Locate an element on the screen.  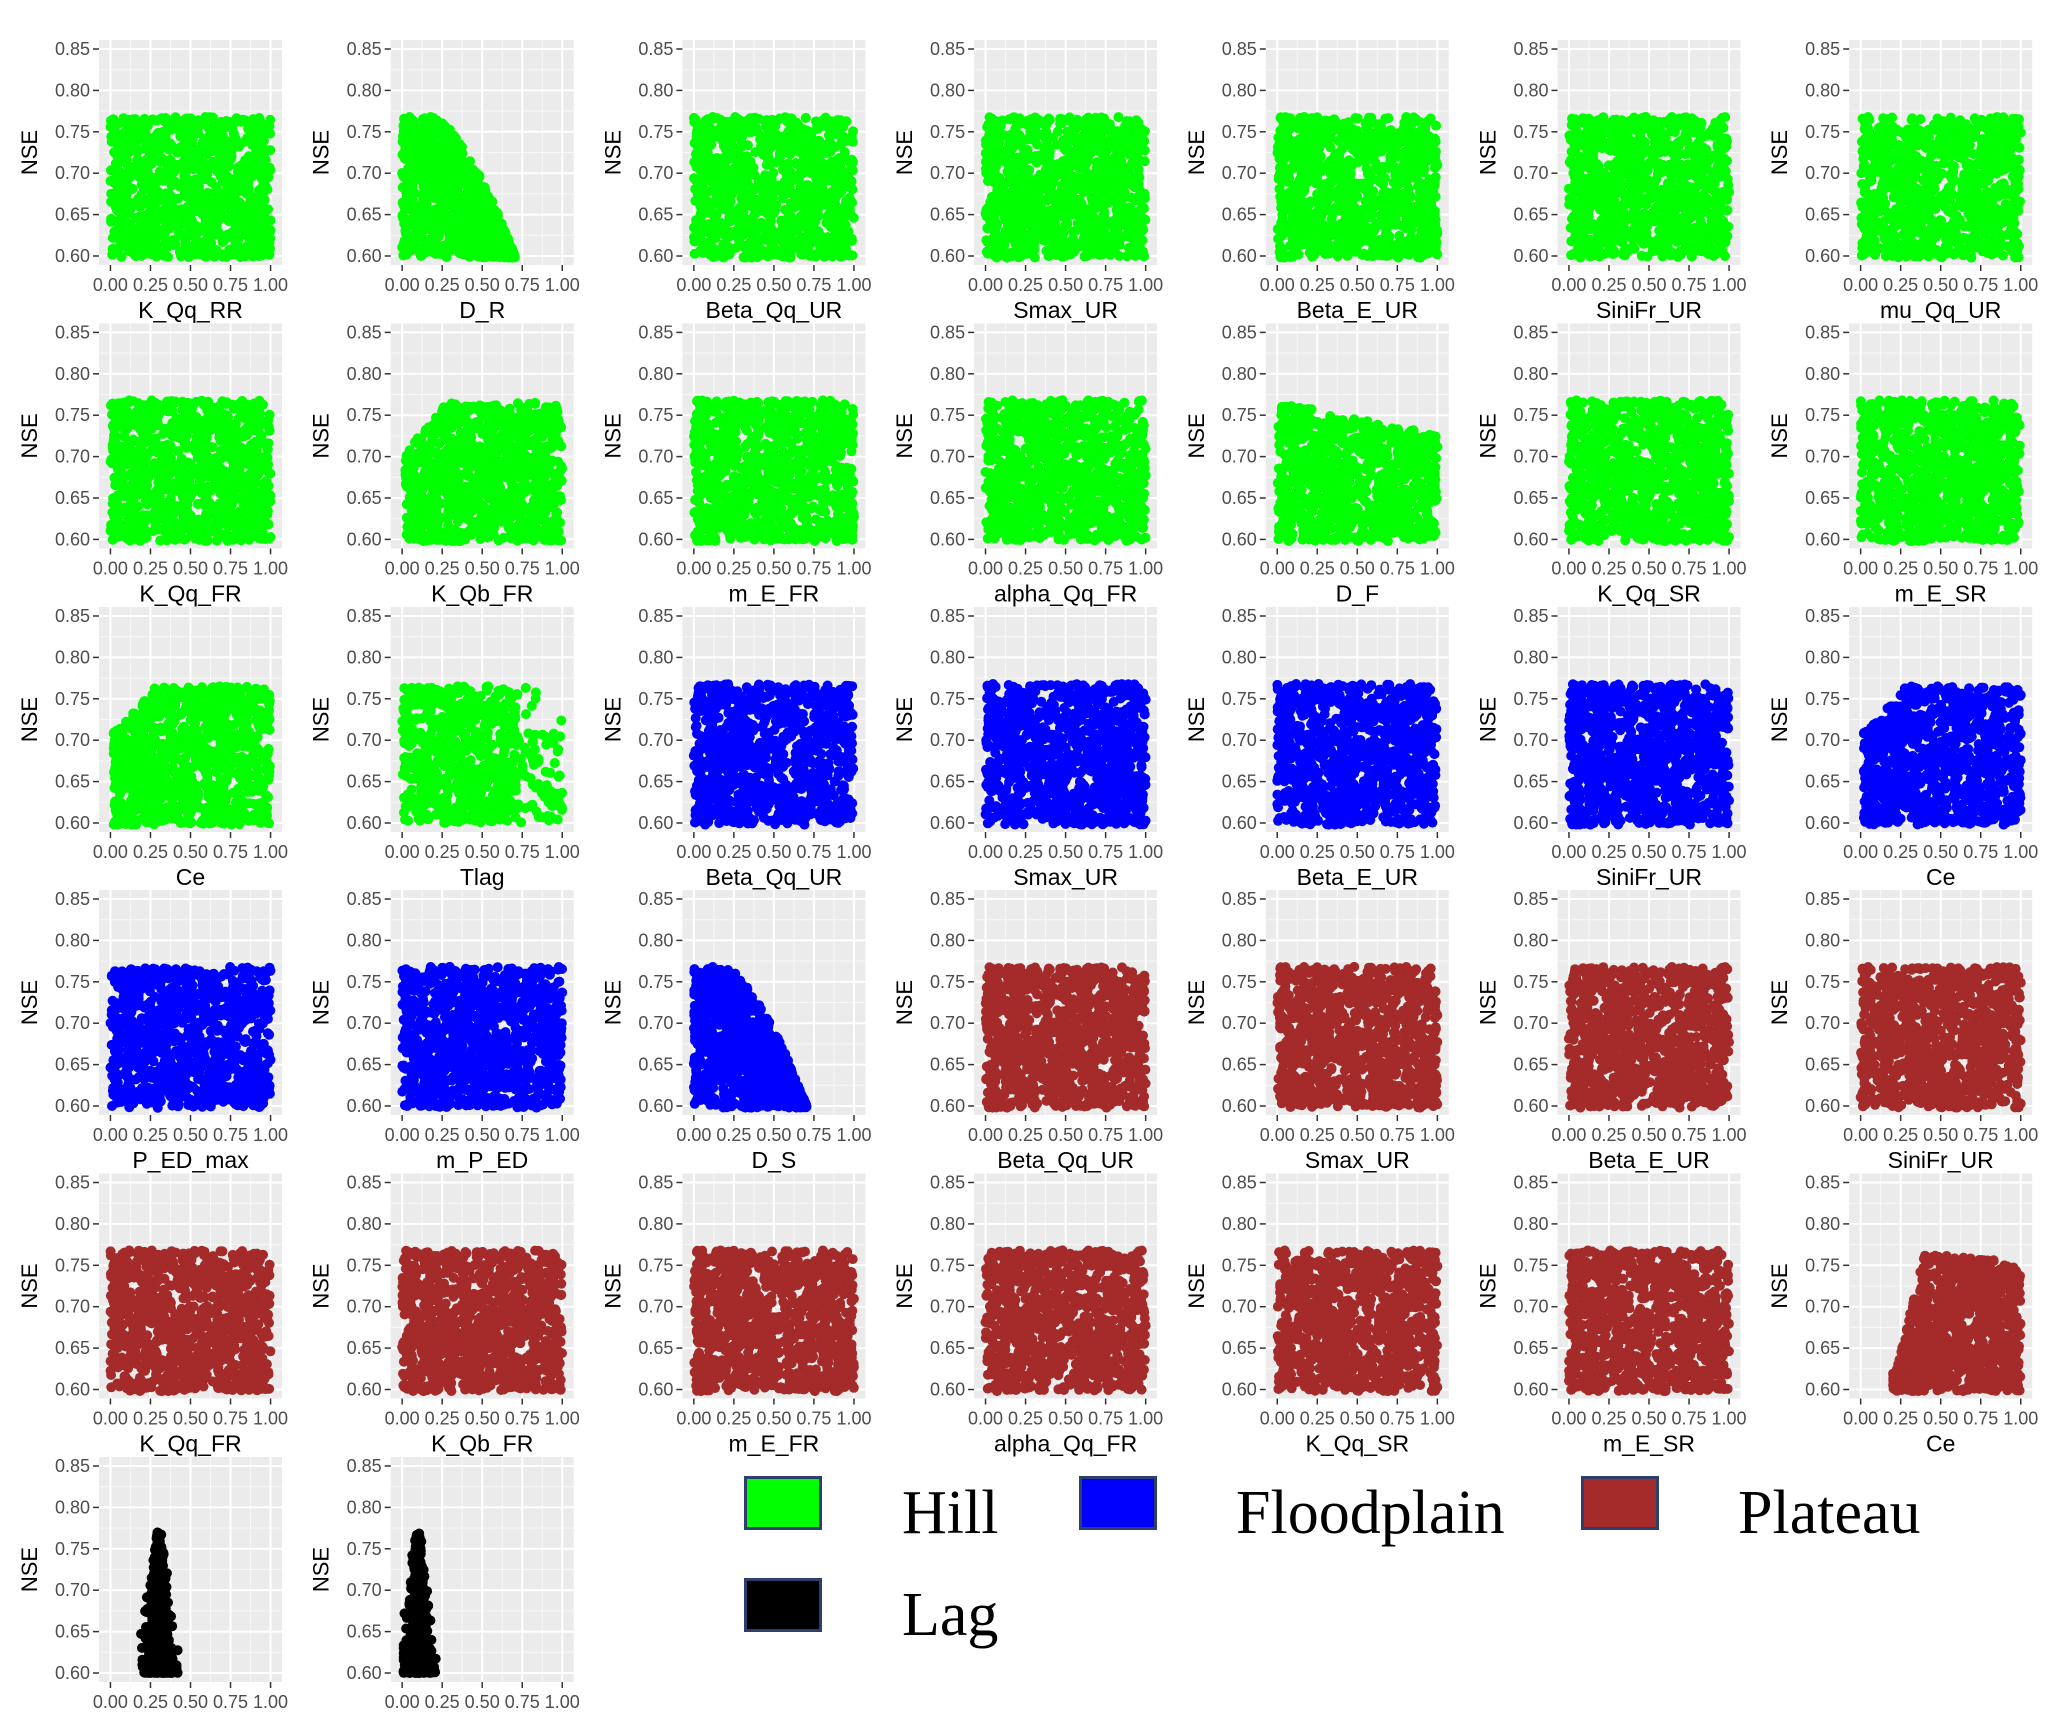
y-tick-label: 0.75 is located at coordinates (72, 132).